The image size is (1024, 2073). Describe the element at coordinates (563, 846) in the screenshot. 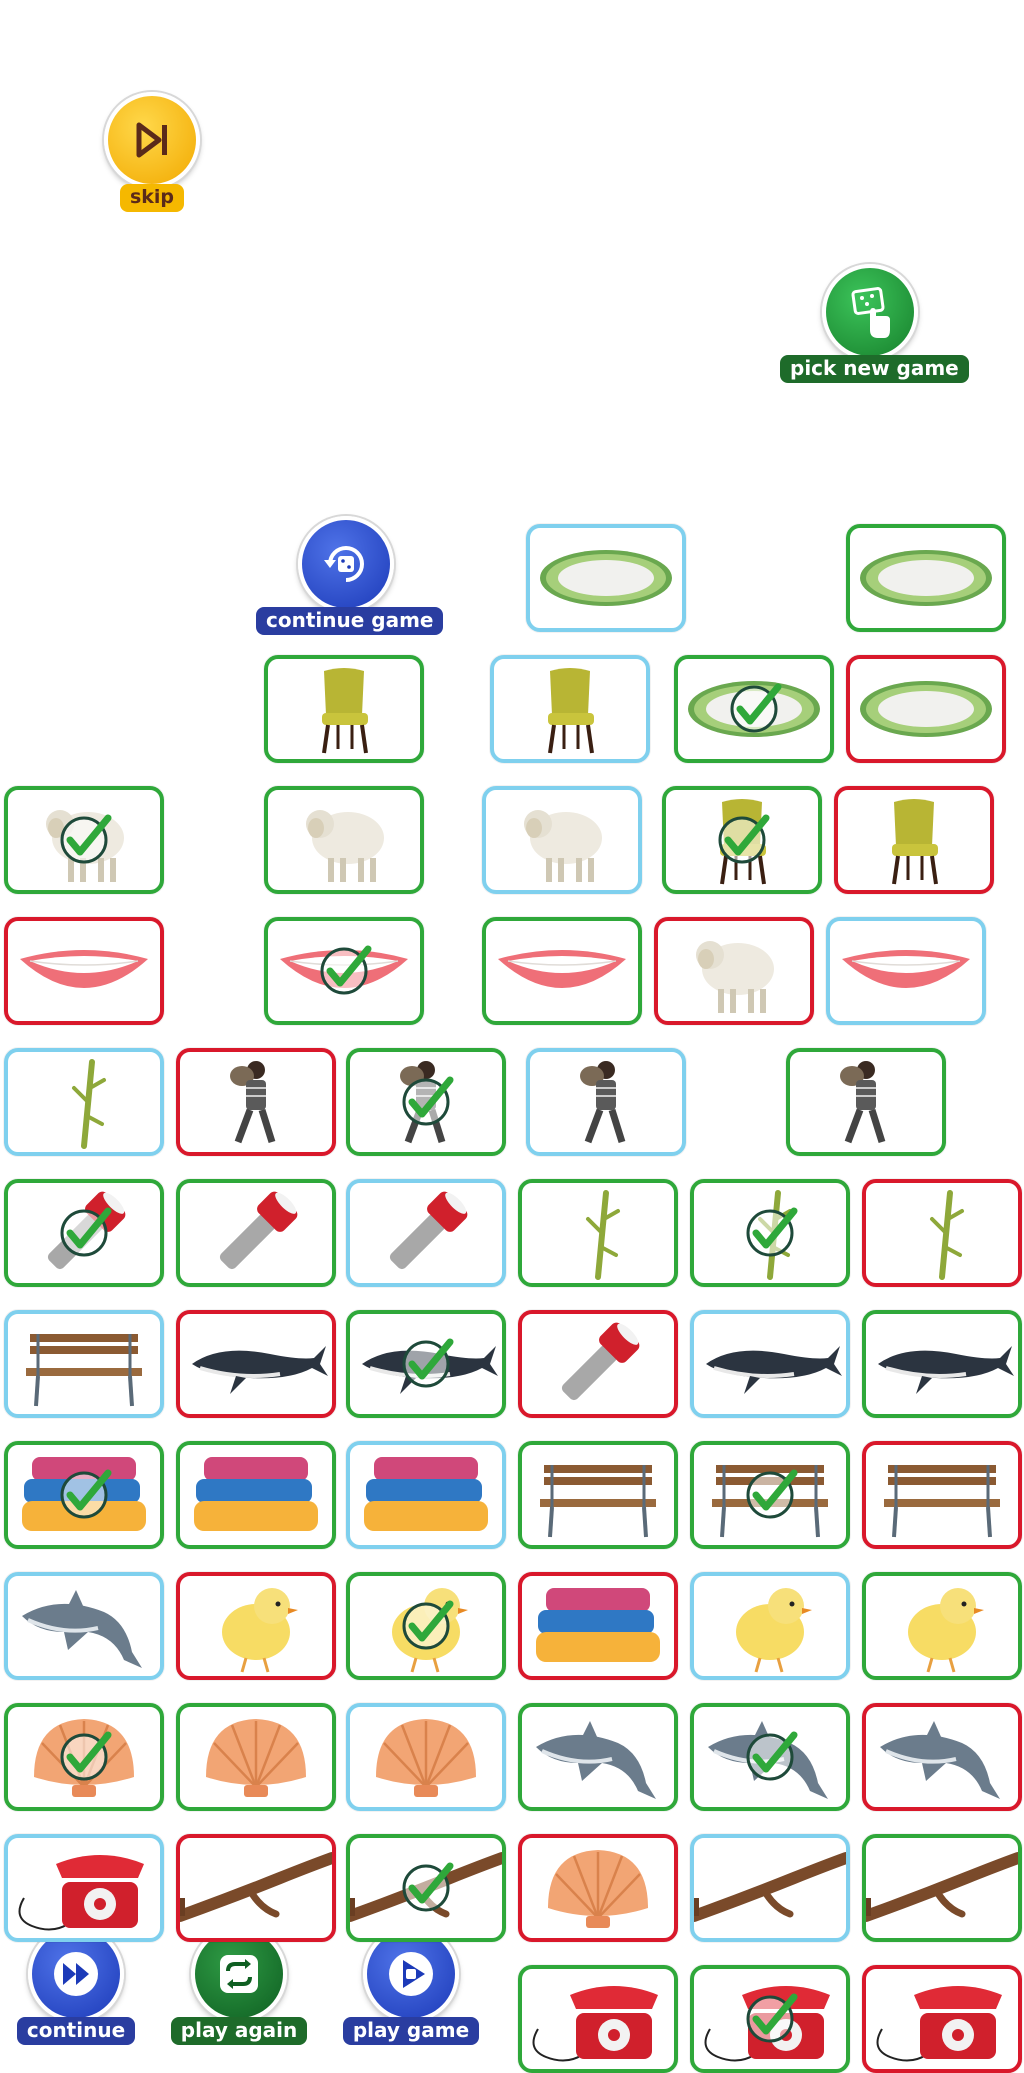

I see `sheep-icon` at that location.